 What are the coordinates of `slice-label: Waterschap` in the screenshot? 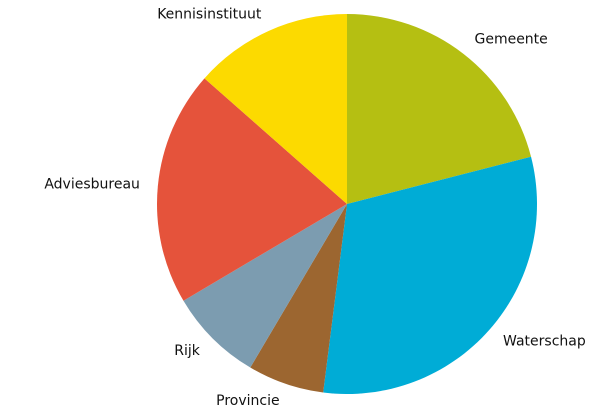 It's located at (544, 342).